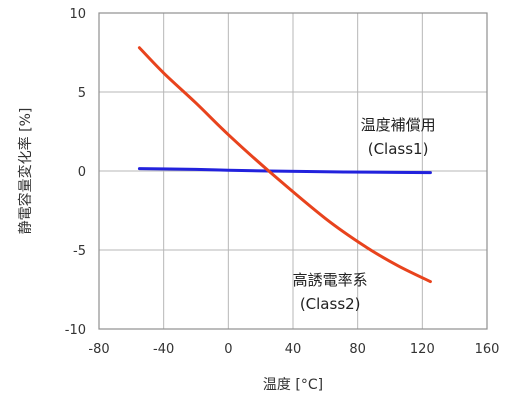 This screenshot has width=524, height=401. I want to click on class1-annotation-line: (Class1), so click(398, 149).